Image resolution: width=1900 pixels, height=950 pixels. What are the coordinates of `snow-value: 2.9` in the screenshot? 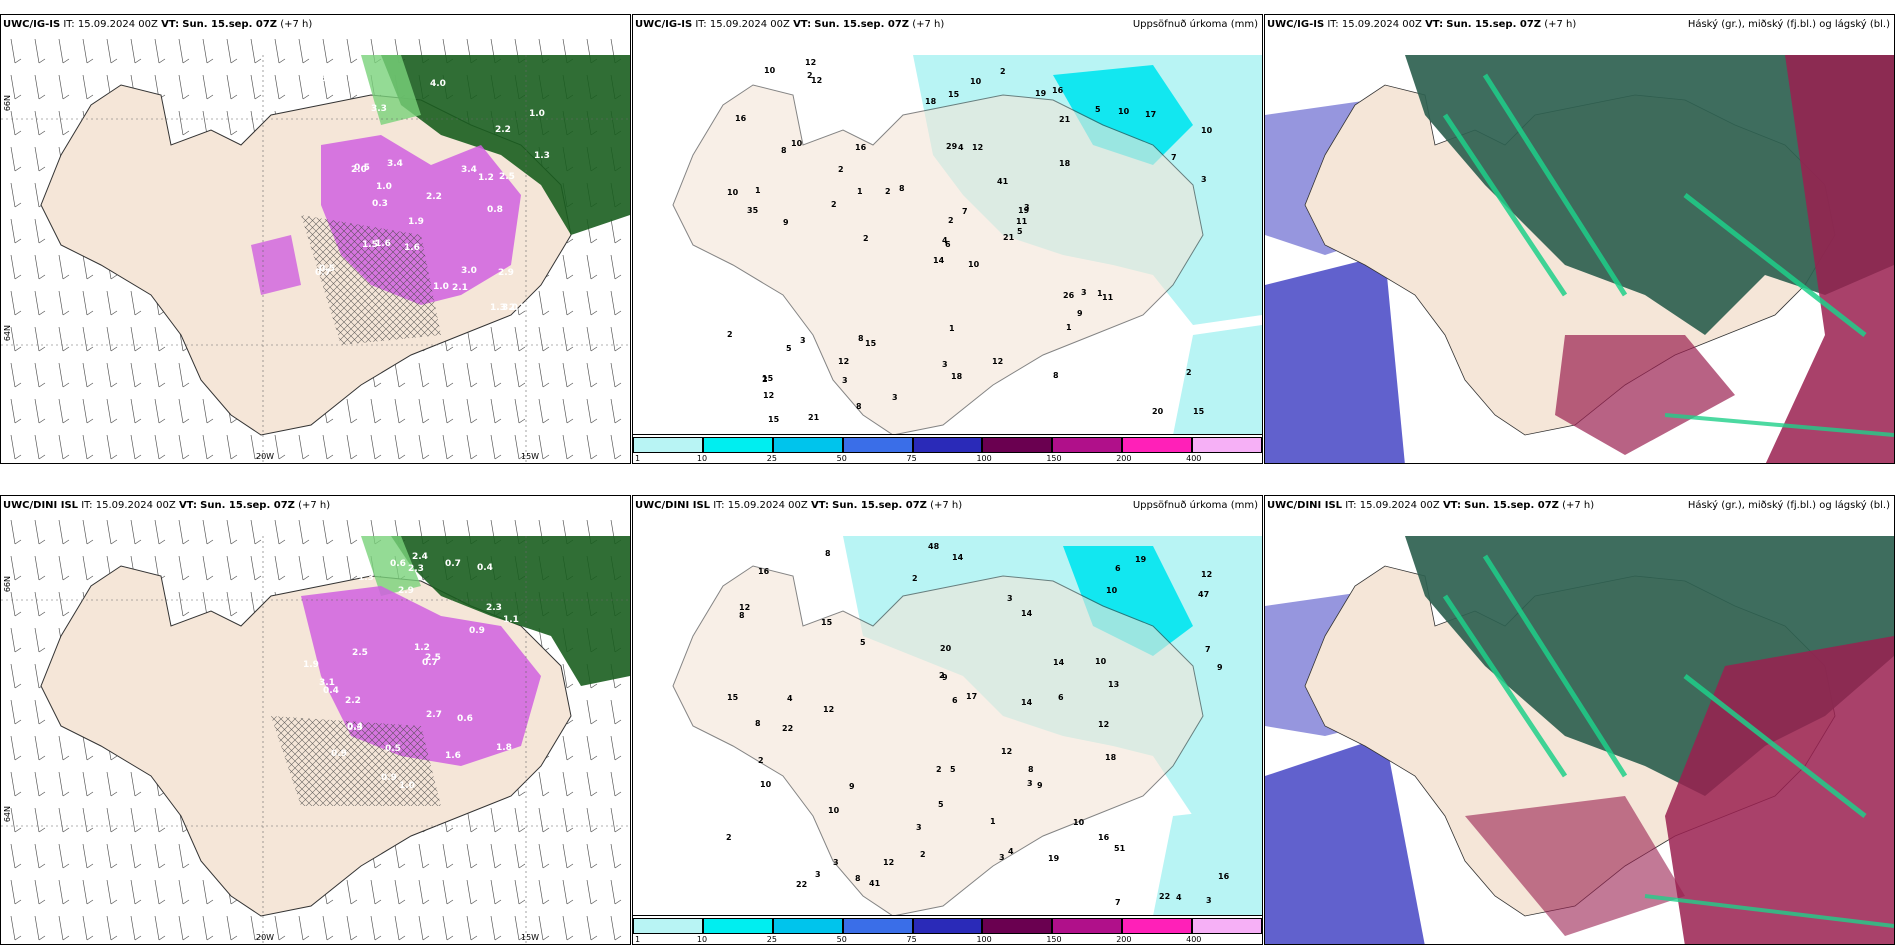 It's located at (506, 273).